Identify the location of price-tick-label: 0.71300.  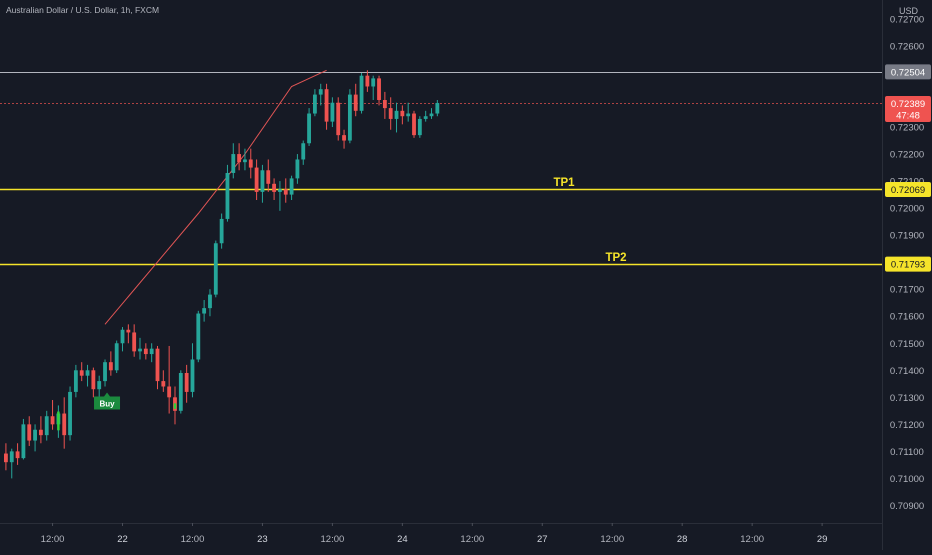
(907, 398).